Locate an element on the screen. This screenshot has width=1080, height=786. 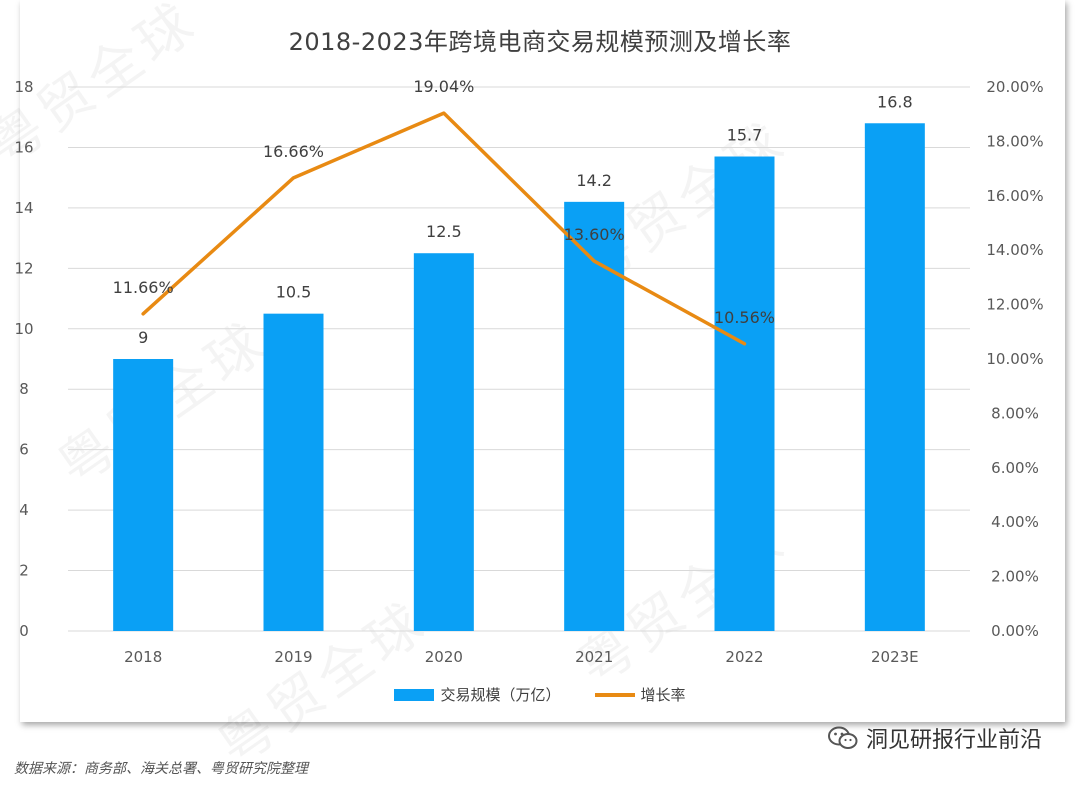
x-tick-label: 2023E is located at coordinates (895, 657).